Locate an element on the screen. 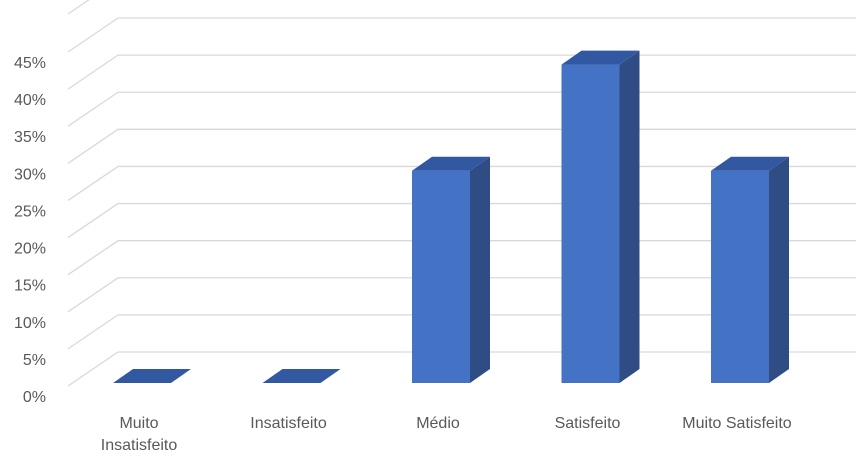  y-axis-ticks: 0% 5% 10% 15% 20% 25% 30% 35% 40% 45% is located at coordinates (30, 230).